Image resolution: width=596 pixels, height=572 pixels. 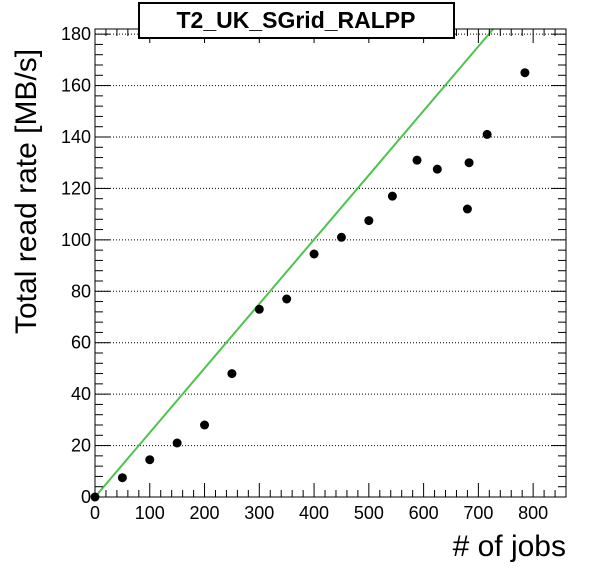 I want to click on x-tick-label: 0, so click(x=95, y=513).